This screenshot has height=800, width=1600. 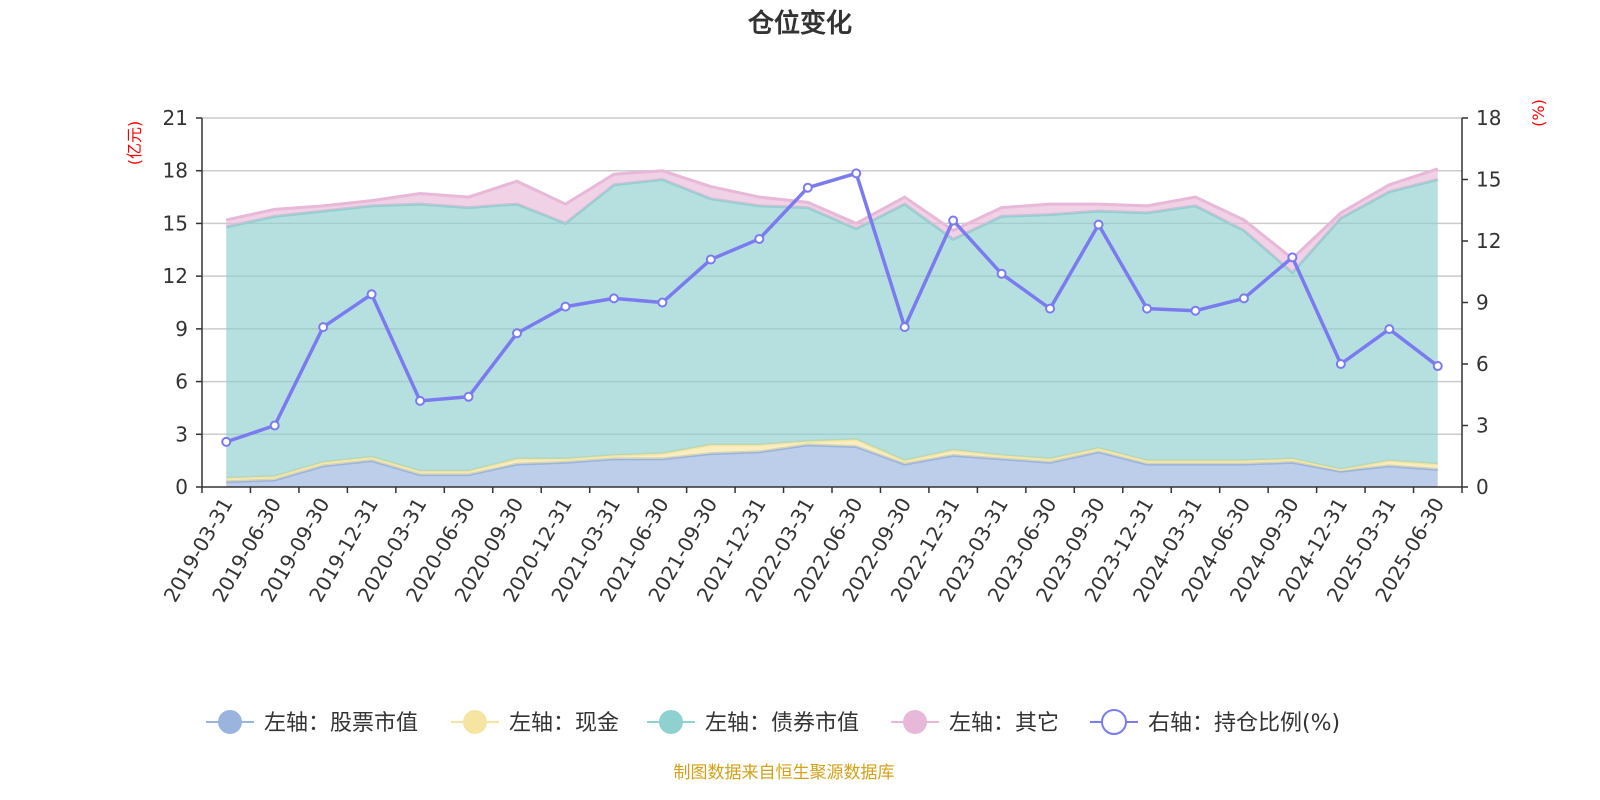 I want to click on left-tick-label: 12, so click(x=175, y=276).